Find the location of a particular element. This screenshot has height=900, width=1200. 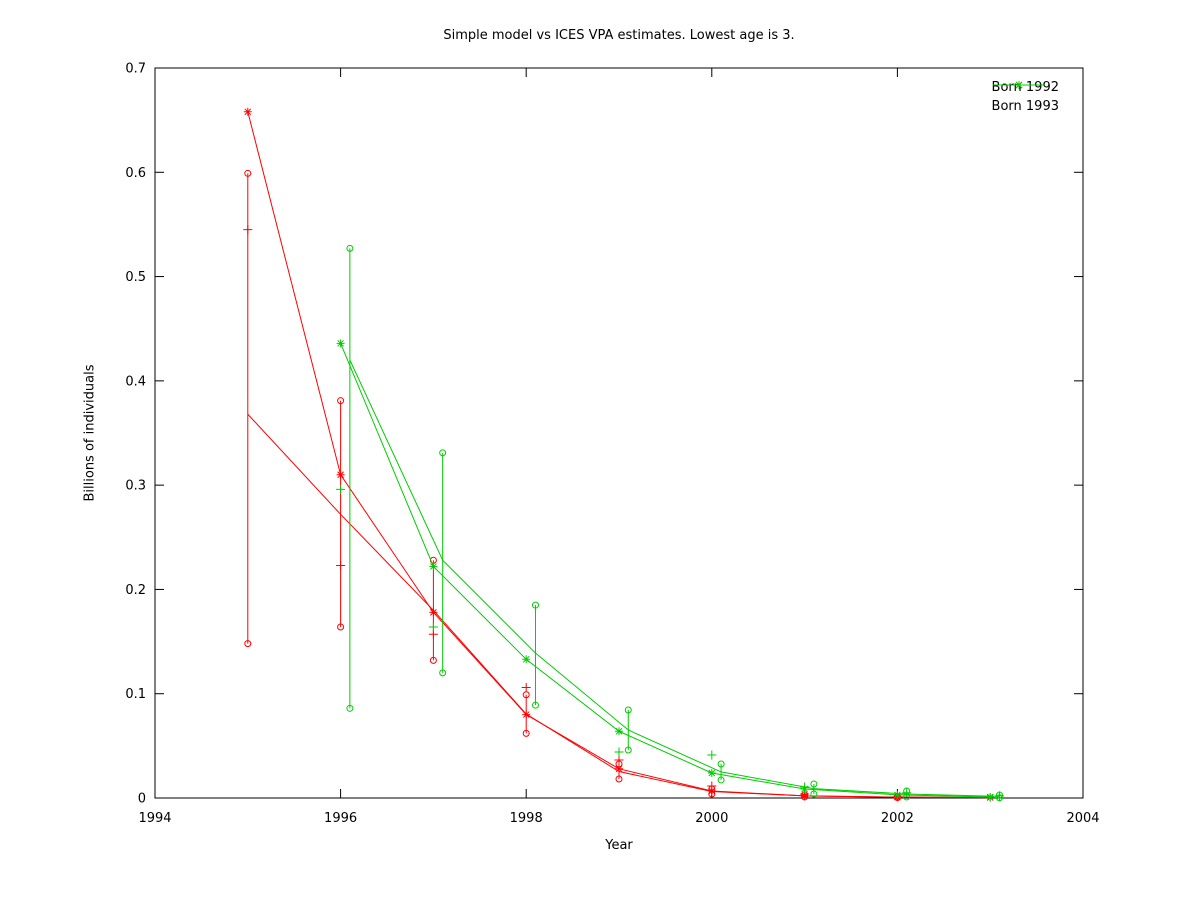

x-tick-label: 1998 is located at coordinates (526, 818).